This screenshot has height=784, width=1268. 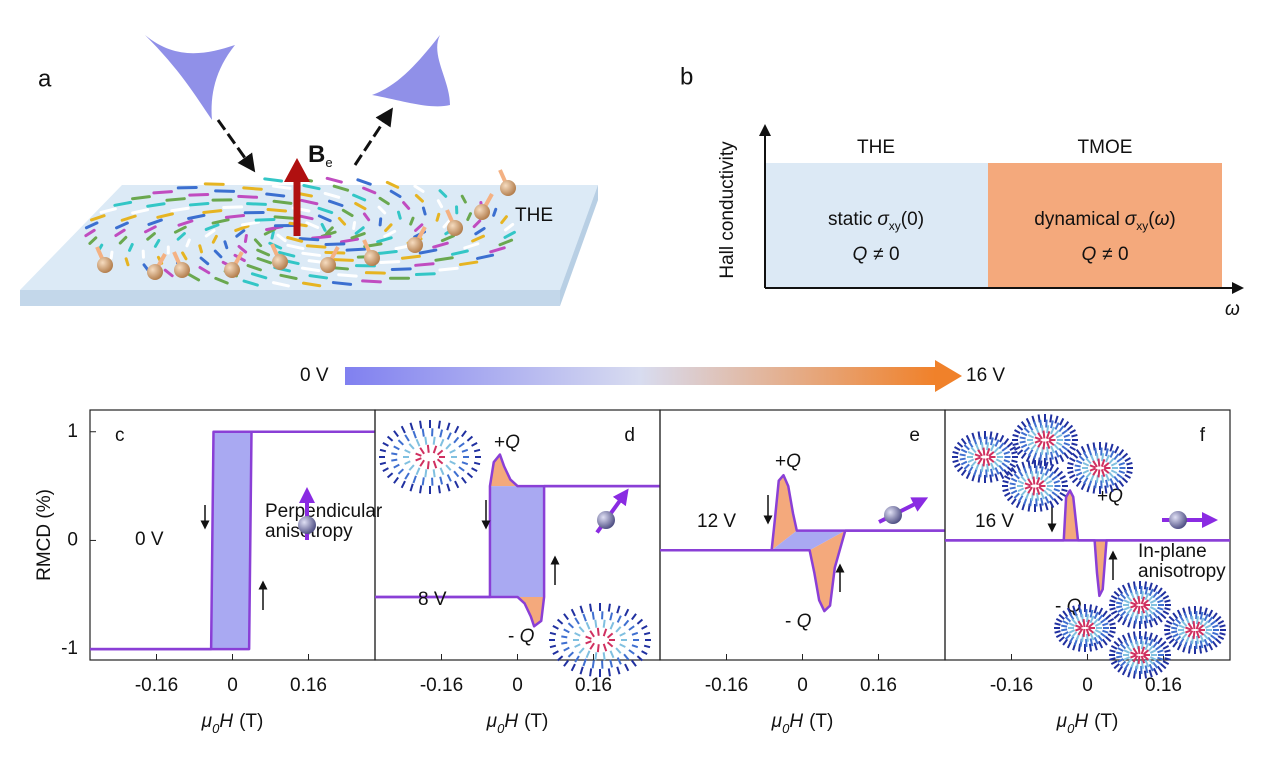 What do you see at coordinates (791, 621) in the screenshot?
I see `charge-sign: -` at bounding box center [791, 621].